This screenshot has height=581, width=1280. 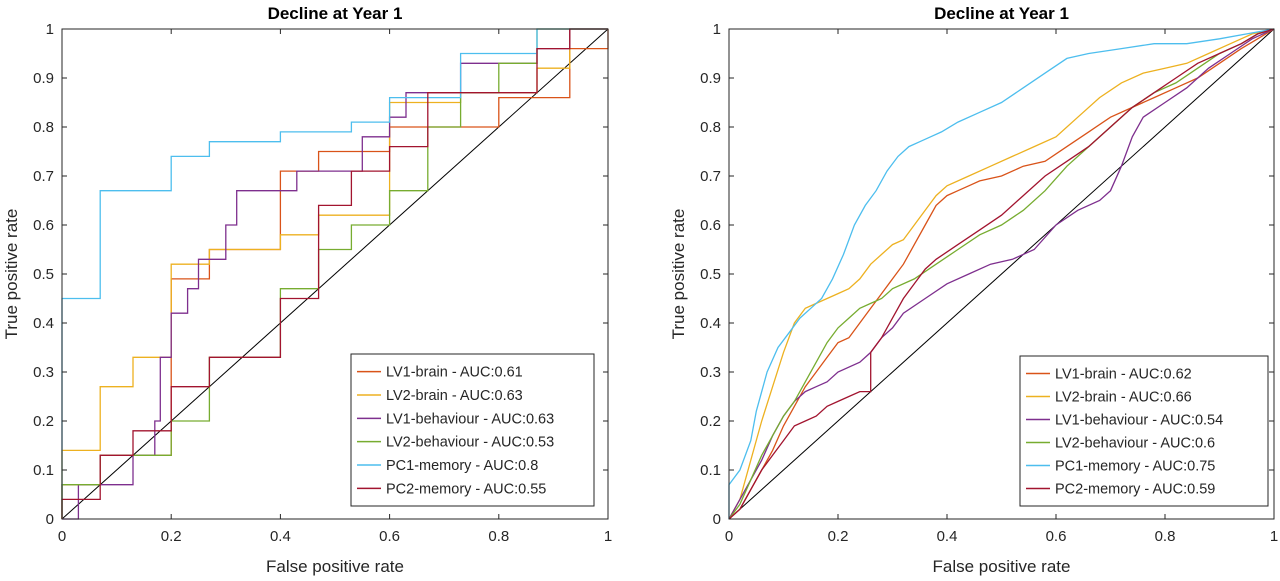 I want to click on legend-label: PC2-memory - AUC:0.59, so click(x=1135, y=490).